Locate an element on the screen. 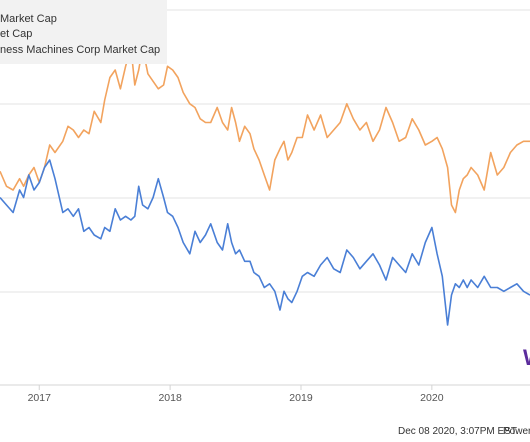  x-axis-ticks: 2017 2018 2019 2020 is located at coordinates (236, 394).